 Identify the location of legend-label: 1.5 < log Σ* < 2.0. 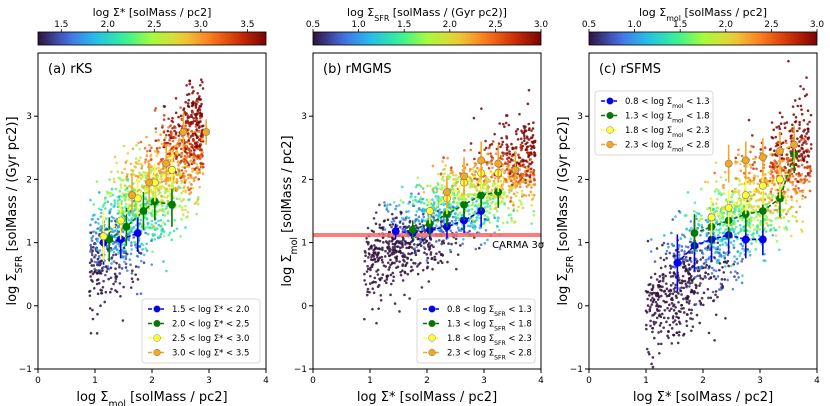
(210, 310).